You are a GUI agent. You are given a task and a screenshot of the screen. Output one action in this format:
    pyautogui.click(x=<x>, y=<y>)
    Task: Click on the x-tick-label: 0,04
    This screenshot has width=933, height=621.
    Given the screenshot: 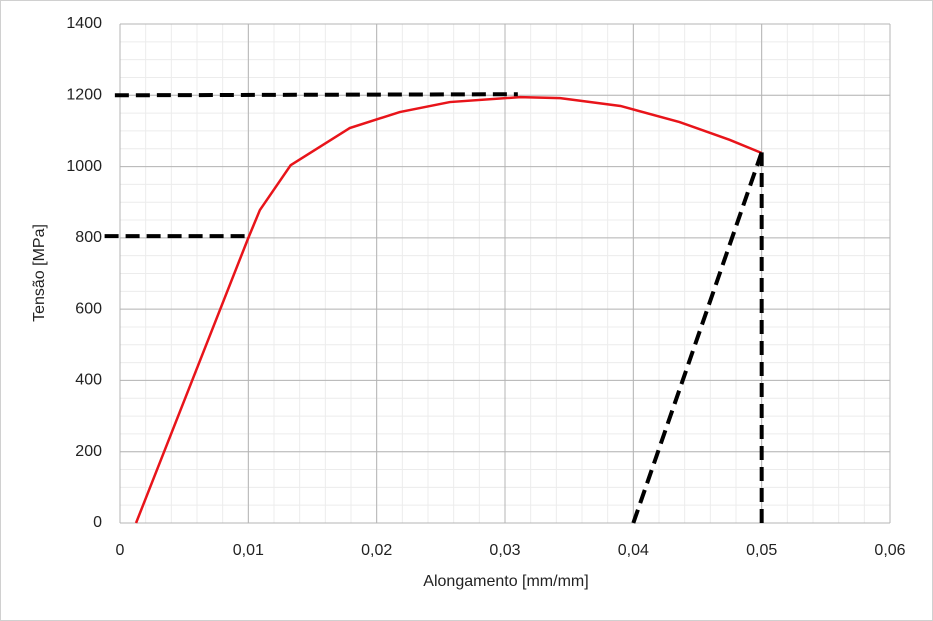 What is the action you would take?
    pyautogui.click(x=633, y=550)
    